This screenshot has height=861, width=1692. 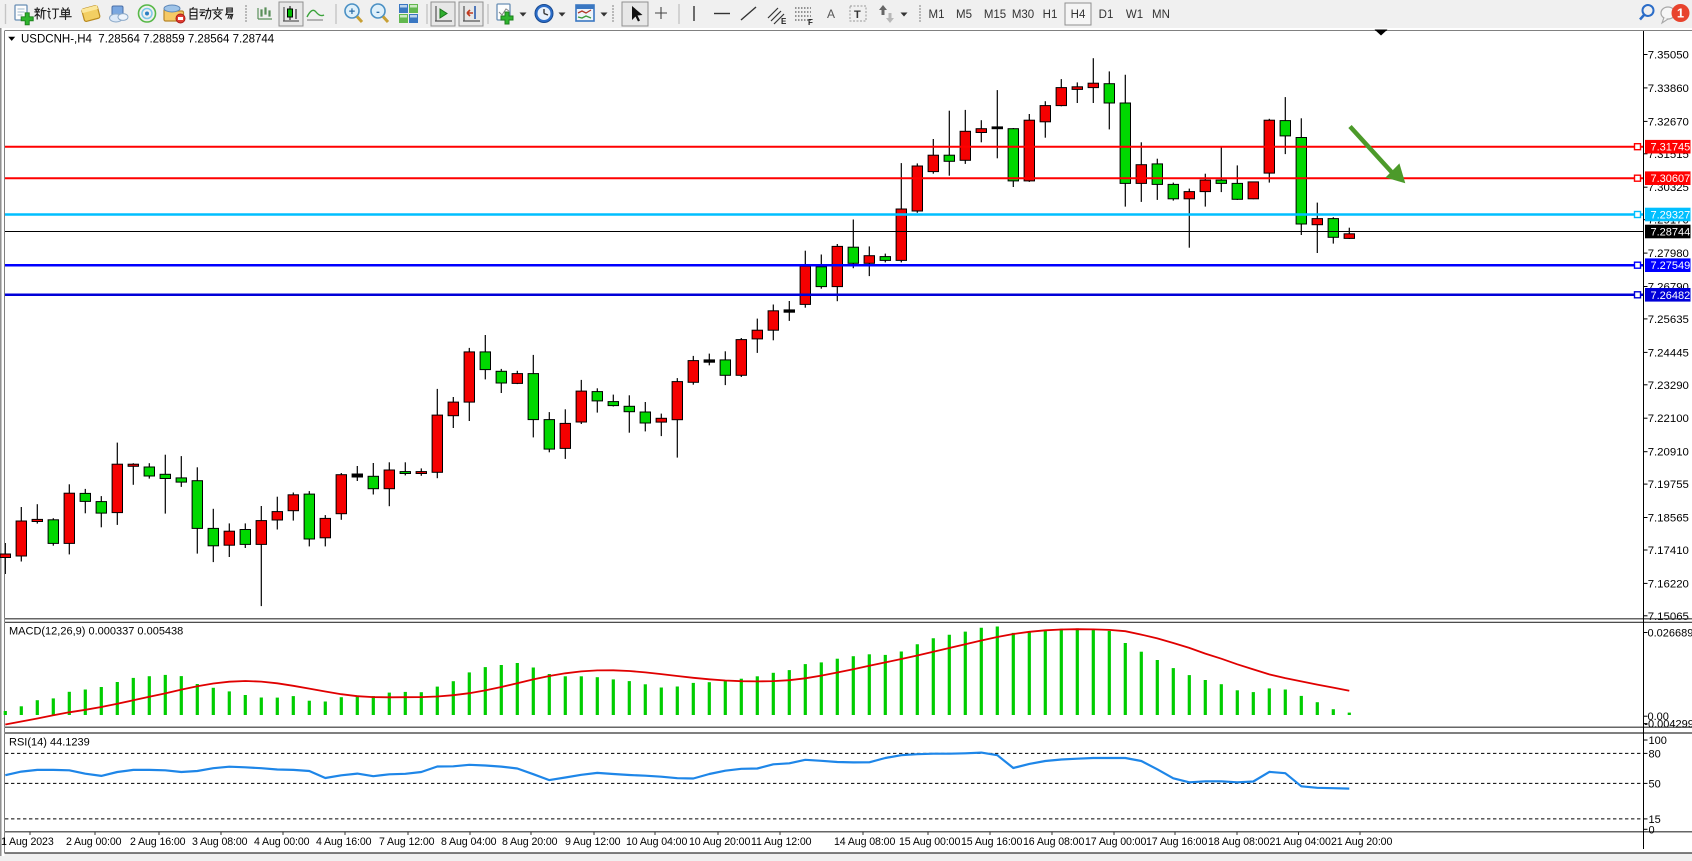 I want to click on svg-text: 2 Aug 16:00, so click(x=158, y=842).